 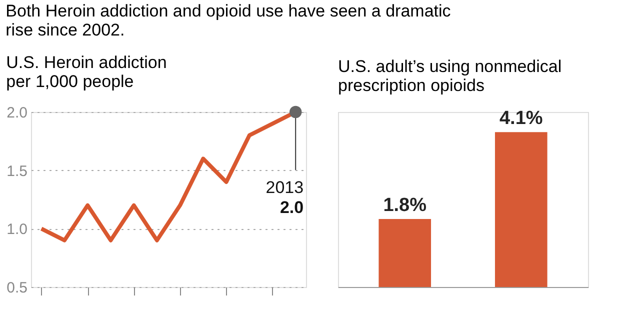 What do you see at coordinates (292, 207) in the screenshot?
I see `annotation: 2.0` at bounding box center [292, 207].